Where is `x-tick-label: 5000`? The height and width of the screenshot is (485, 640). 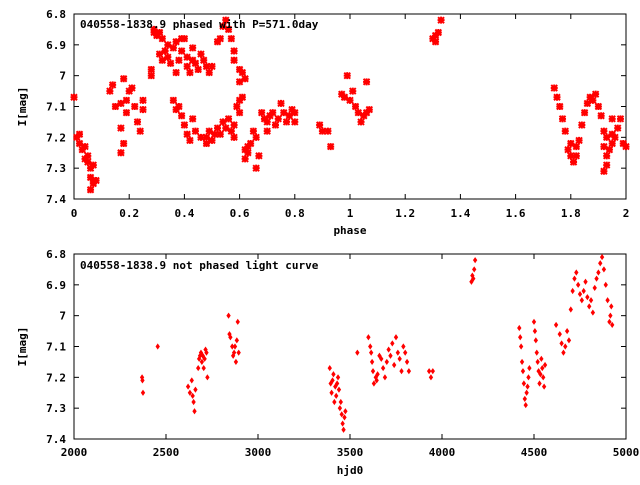
x-tick-label: 5000 is located at coordinates (626, 452).